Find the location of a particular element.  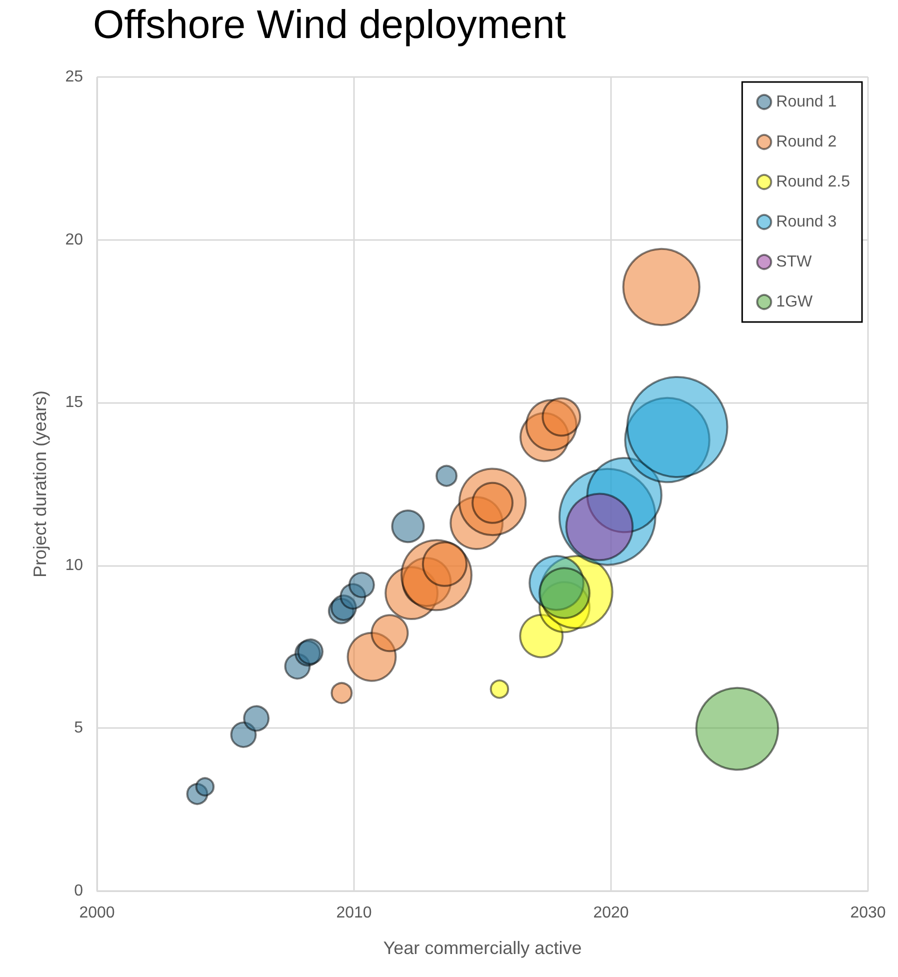

y-tick-label: 5 is located at coordinates (79, 728).